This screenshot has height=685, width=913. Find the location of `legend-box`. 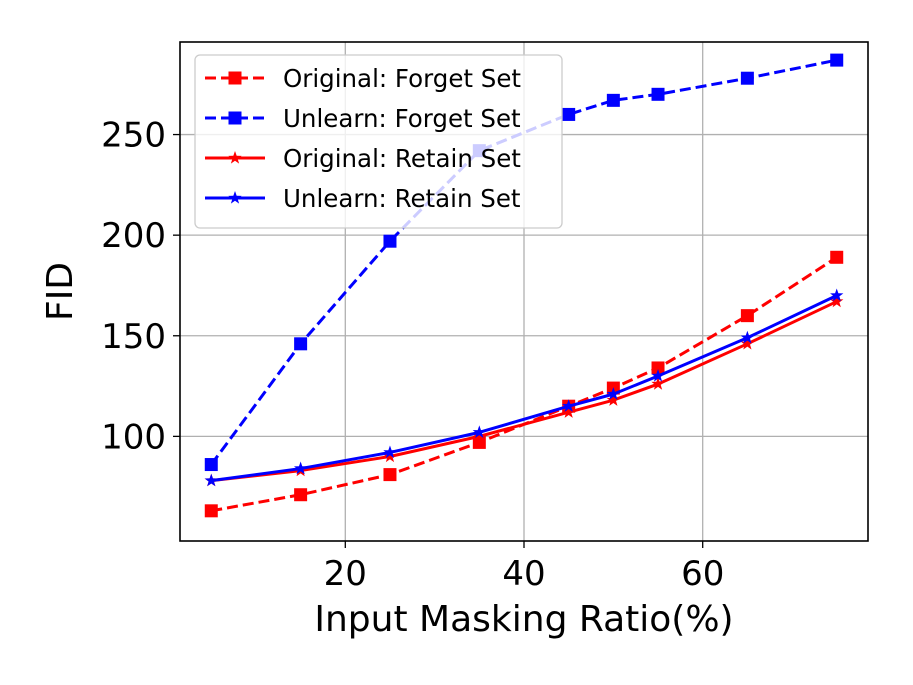

legend-box is located at coordinates (378, 141).